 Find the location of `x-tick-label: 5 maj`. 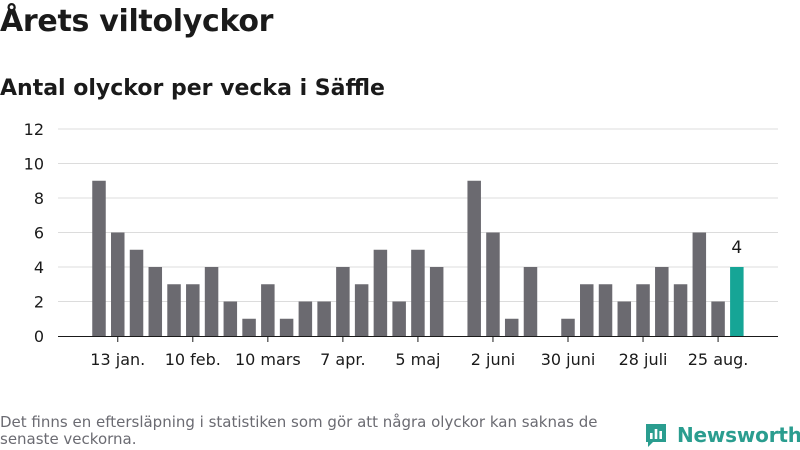

x-tick-label: 5 maj is located at coordinates (417, 359).